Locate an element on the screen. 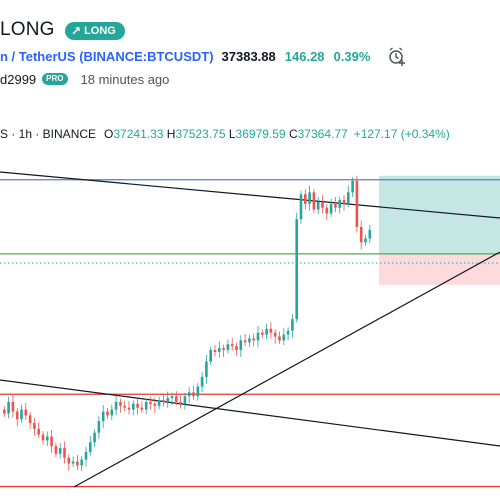  legend-change: +127.17 (+0.34%) is located at coordinates (401, 134).